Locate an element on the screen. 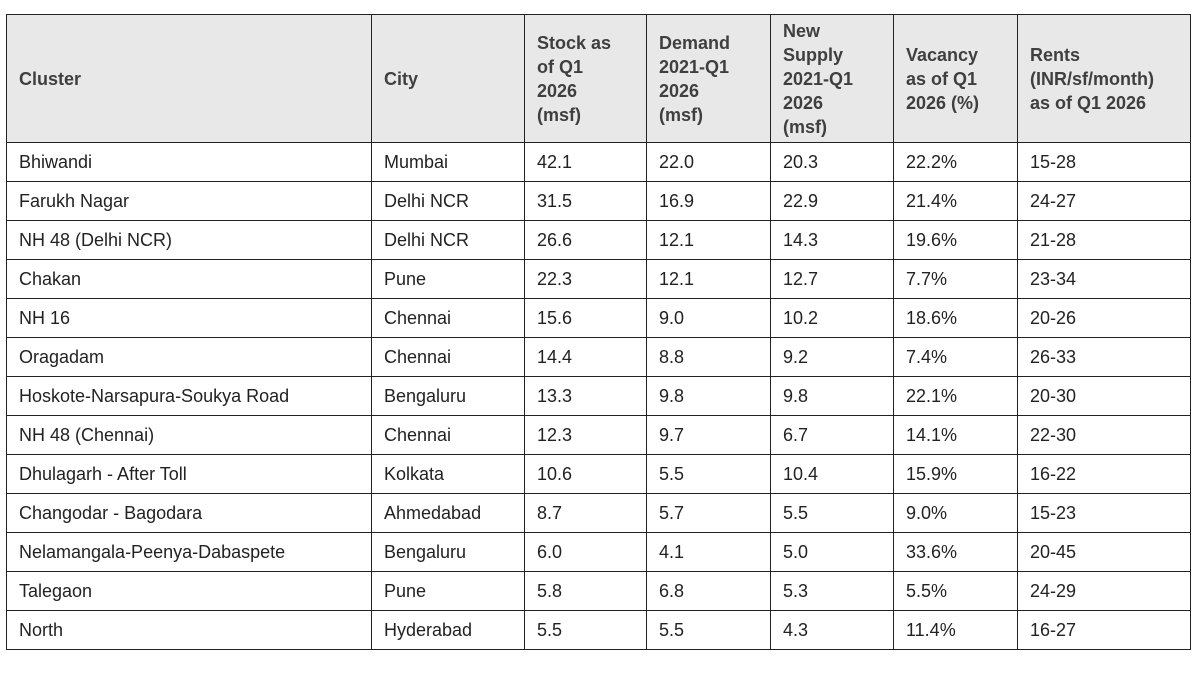  cell-new-supply: 10.2 is located at coordinates (832, 318).